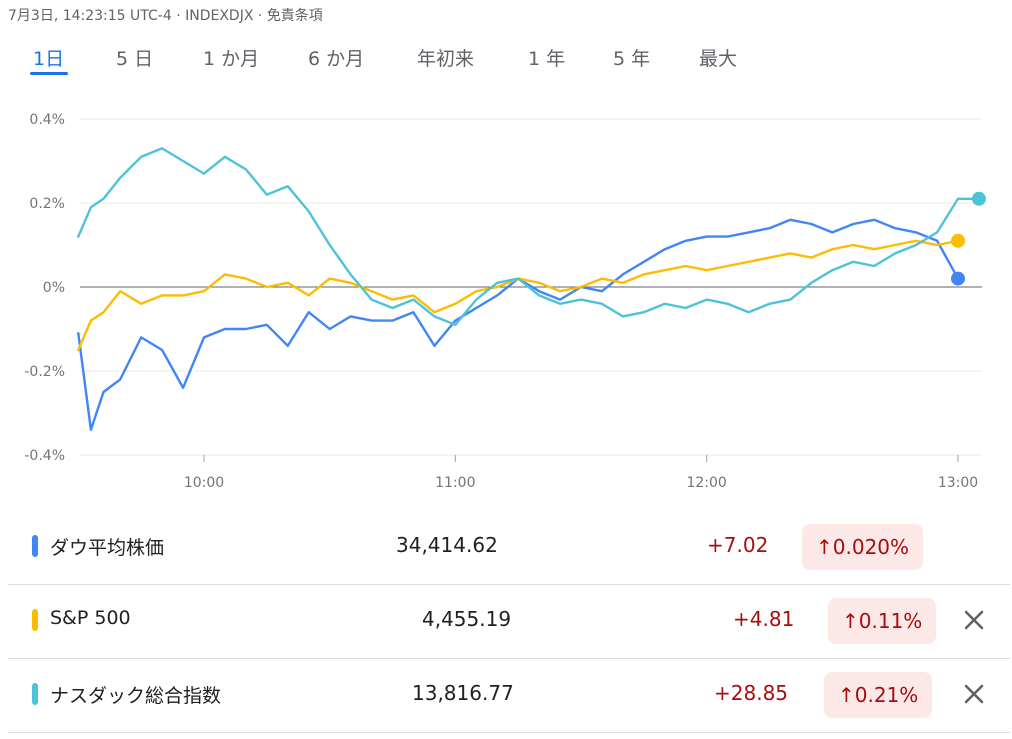 This screenshot has width=1012, height=739. I want to click on y-tick-label: -0.4%, so click(44, 456).